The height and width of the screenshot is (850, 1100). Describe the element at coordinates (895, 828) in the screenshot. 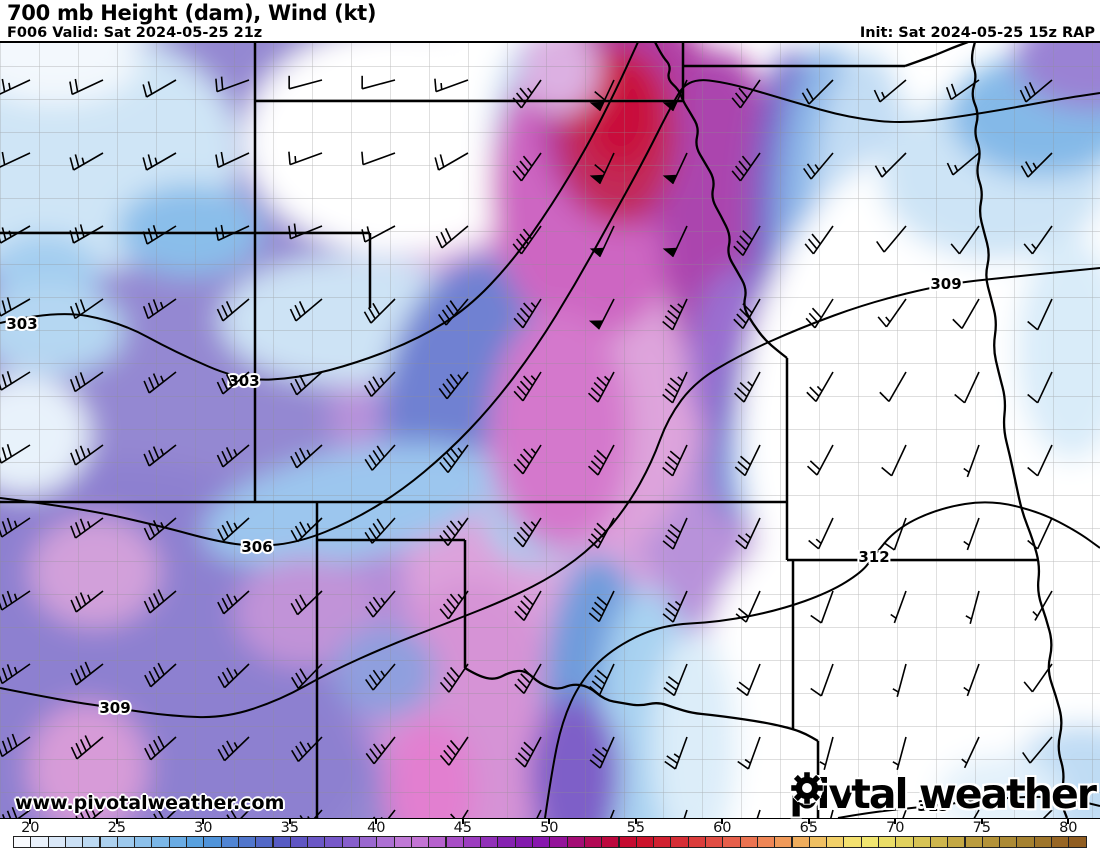

I see `colorbar-tick-label: 70` at that location.